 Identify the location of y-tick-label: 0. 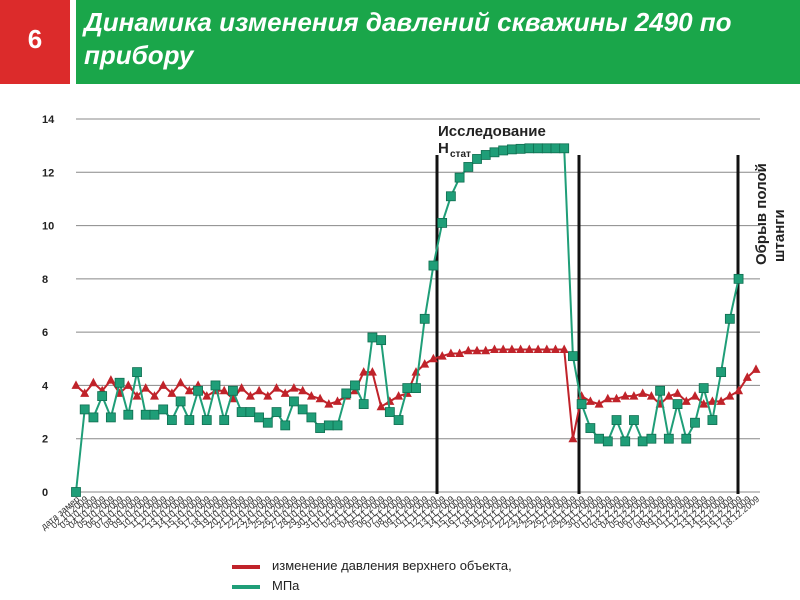
(45, 493).